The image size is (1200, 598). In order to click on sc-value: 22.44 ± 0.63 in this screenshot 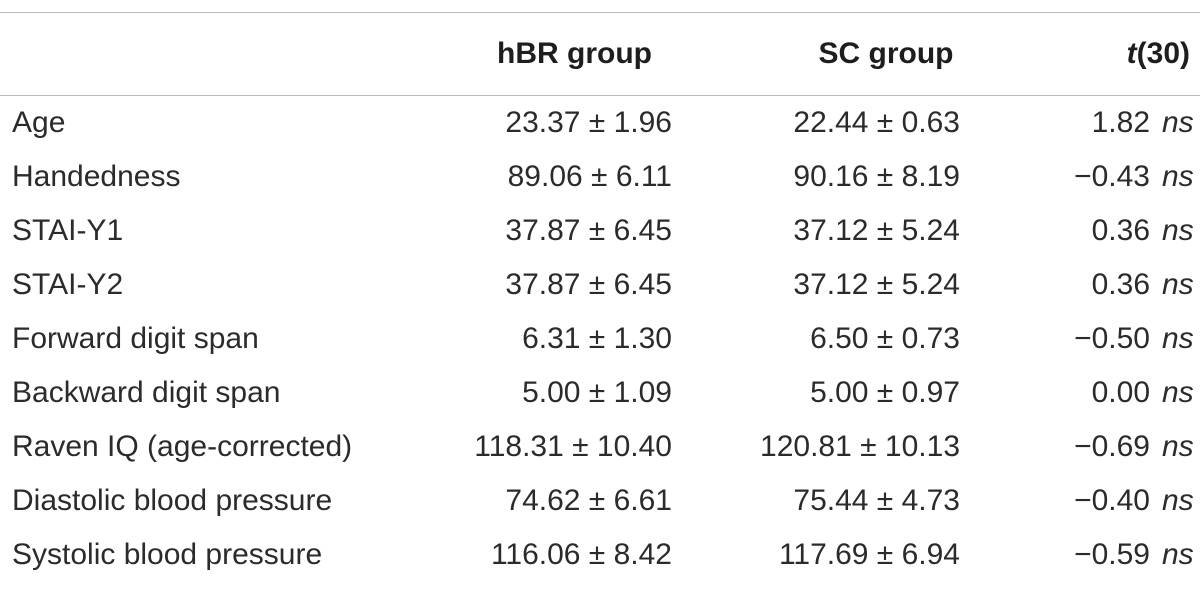, I will do `click(876, 122)`.